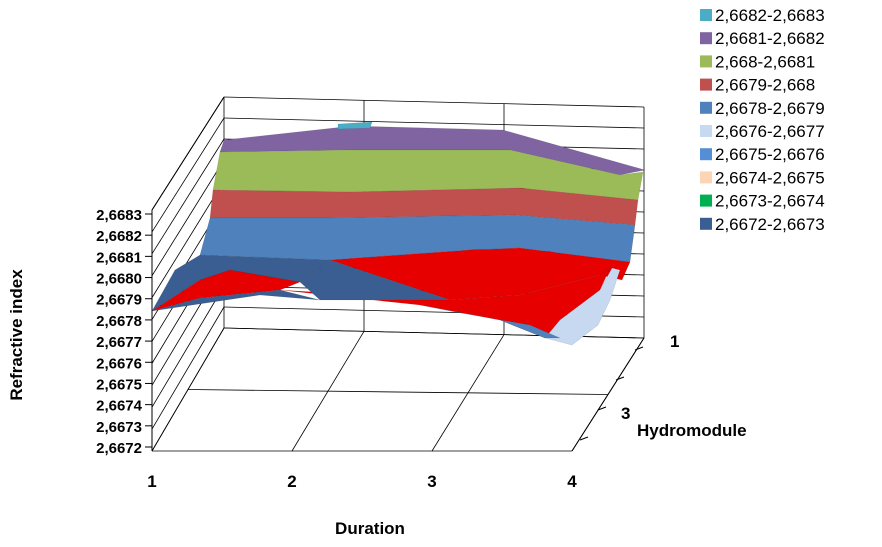 This screenshot has height=547, width=882. What do you see at coordinates (674, 341) in the screenshot?
I see `depth-tick-label: 1` at bounding box center [674, 341].